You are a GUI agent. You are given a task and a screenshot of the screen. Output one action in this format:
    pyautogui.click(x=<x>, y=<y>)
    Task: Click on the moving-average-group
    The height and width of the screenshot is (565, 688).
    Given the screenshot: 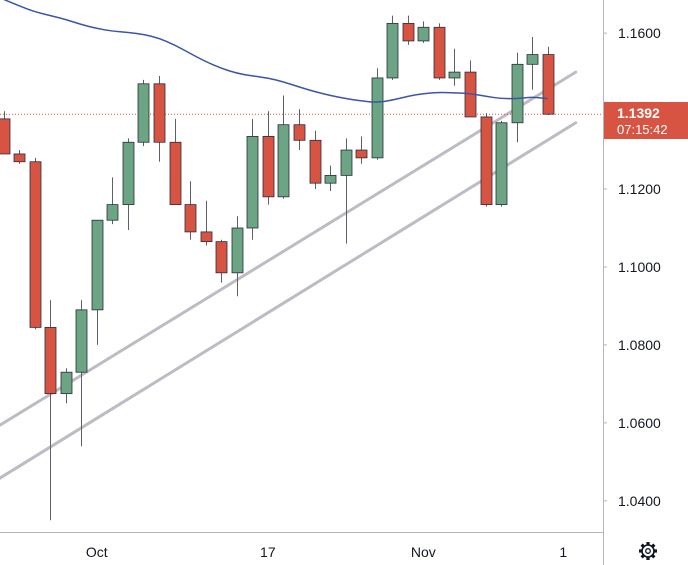 What is the action you would take?
    pyautogui.click(x=275, y=51)
    